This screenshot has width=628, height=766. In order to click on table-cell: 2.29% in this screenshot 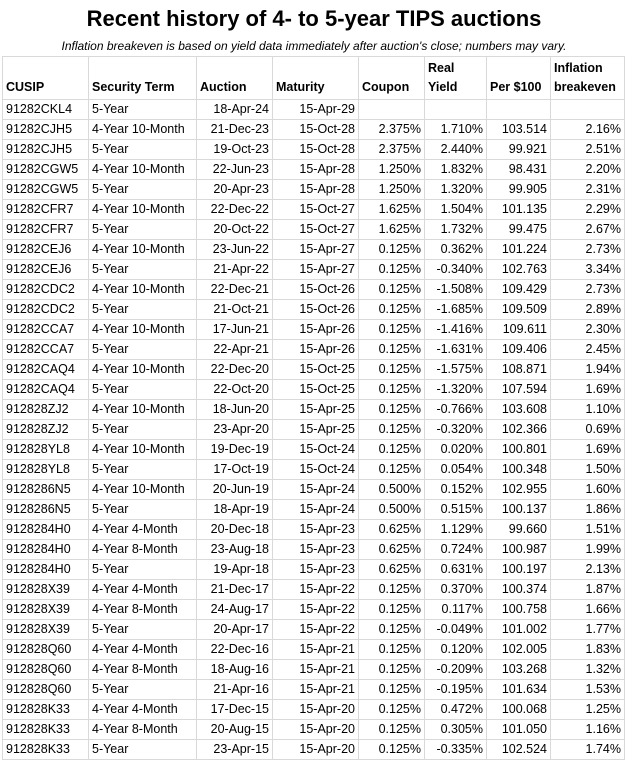, I will do `click(587, 209)`.